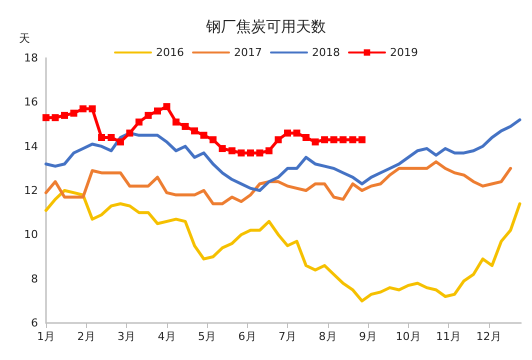  Describe the element at coordinates (265, 27) in the screenshot. I see `chart-title: 钢厂焦炭可用天数` at that location.